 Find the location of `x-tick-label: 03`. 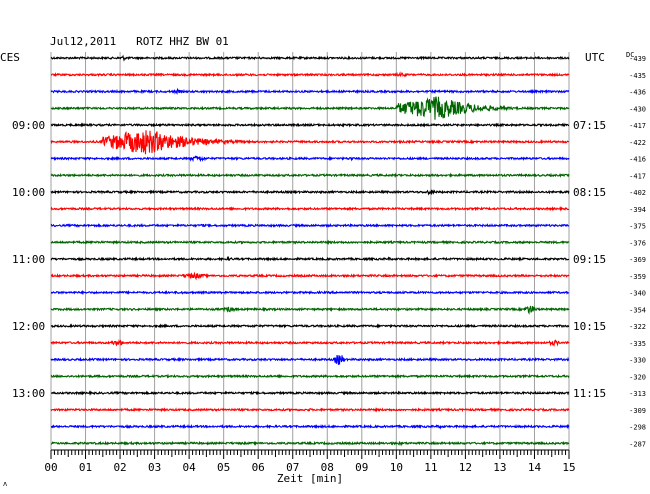

x-tick-label: 03 is located at coordinates (154, 467).